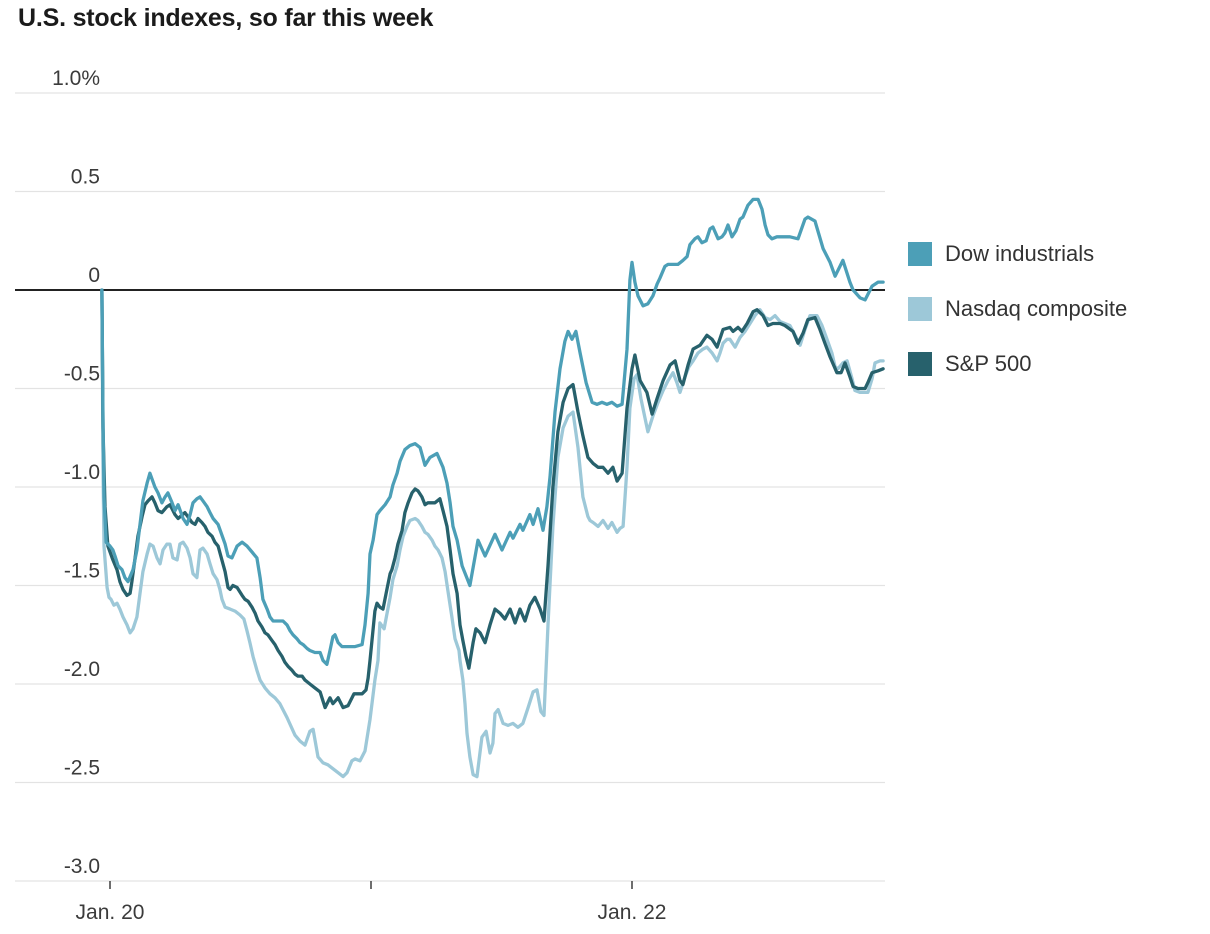 This screenshot has height=934, width=1210. What do you see at coordinates (1017, 323) in the screenshot?
I see `legend: Dow industrials Nasdaq composite S&P 500` at bounding box center [1017, 323].